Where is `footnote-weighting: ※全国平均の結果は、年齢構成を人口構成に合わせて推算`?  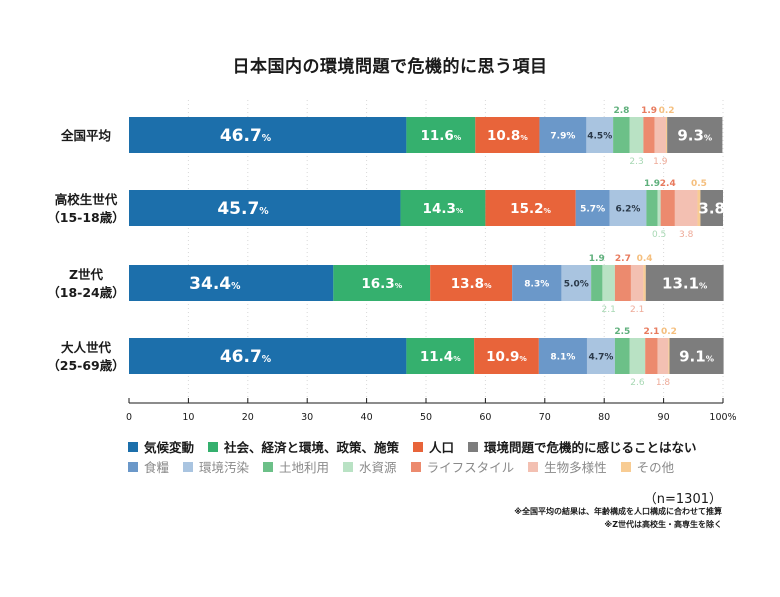 footnote-weighting: ※全国平均の結果は、年齢構成を人口構成に合わせて推算 is located at coordinates (618, 511).